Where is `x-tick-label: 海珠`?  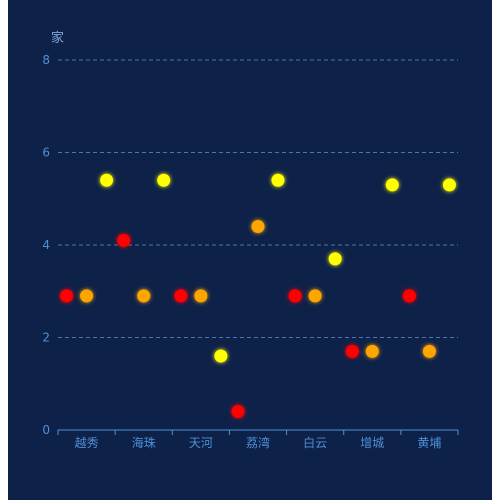 x-tick-label: 海珠 is located at coordinates (144, 442).